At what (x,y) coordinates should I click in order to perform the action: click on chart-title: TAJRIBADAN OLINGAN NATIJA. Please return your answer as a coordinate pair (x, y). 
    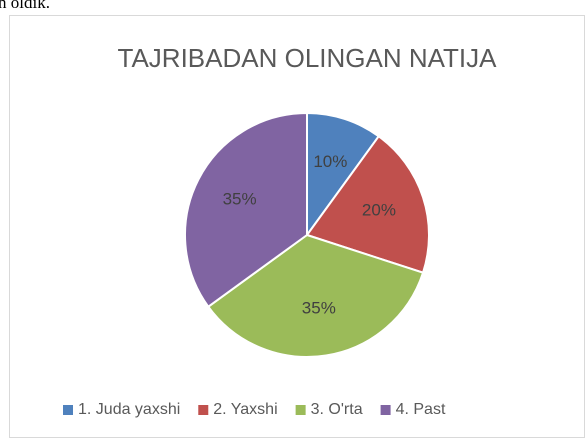
    Looking at the image, I should click on (308, 58).